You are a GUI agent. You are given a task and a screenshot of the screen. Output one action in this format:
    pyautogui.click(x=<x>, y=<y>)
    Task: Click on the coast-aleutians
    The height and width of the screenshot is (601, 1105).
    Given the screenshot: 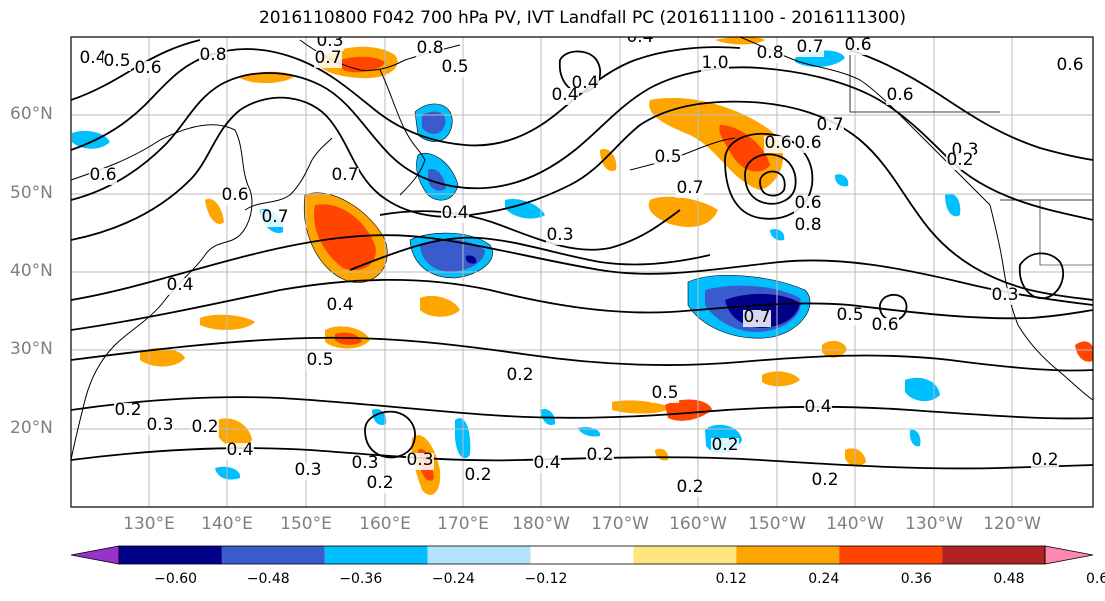 What is the action you would take?
    pyautogui.click(x=682, y=154)
    